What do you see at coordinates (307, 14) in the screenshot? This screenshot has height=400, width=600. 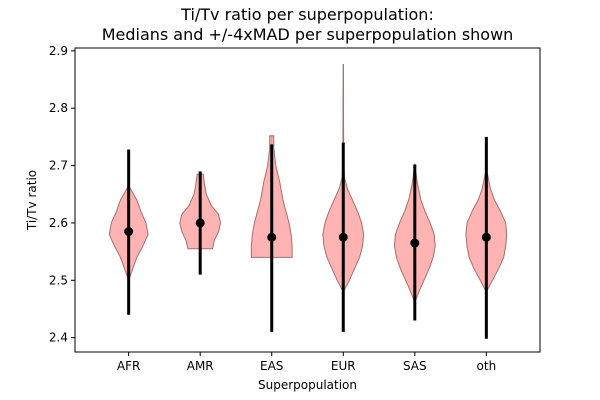 I see `chart-title-line1: Ti/Tv ratio per superpopulation:` at bounding box center [307, 14].